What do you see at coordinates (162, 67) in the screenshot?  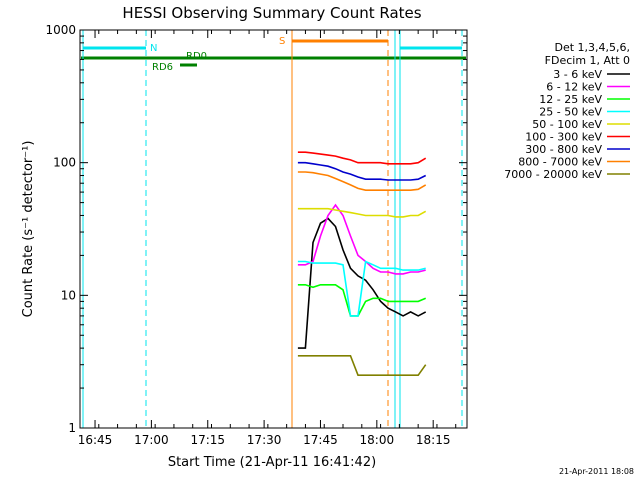 I see `rd6-label: RD6` at bounding box center [162, 67].